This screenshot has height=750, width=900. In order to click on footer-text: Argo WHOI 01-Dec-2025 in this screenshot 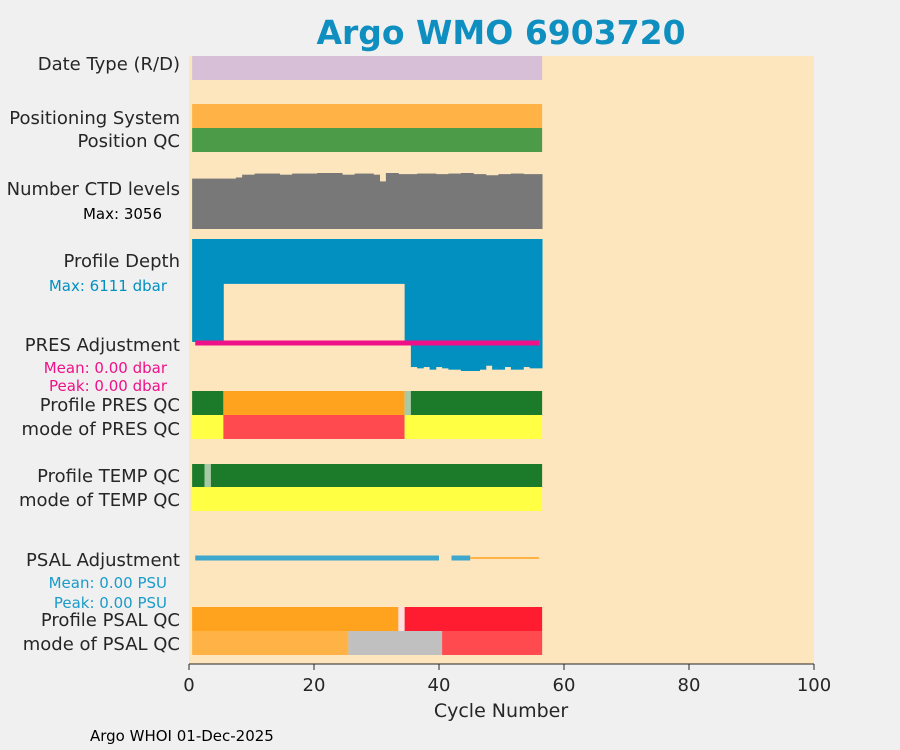, I will do `click(182, 736)`.